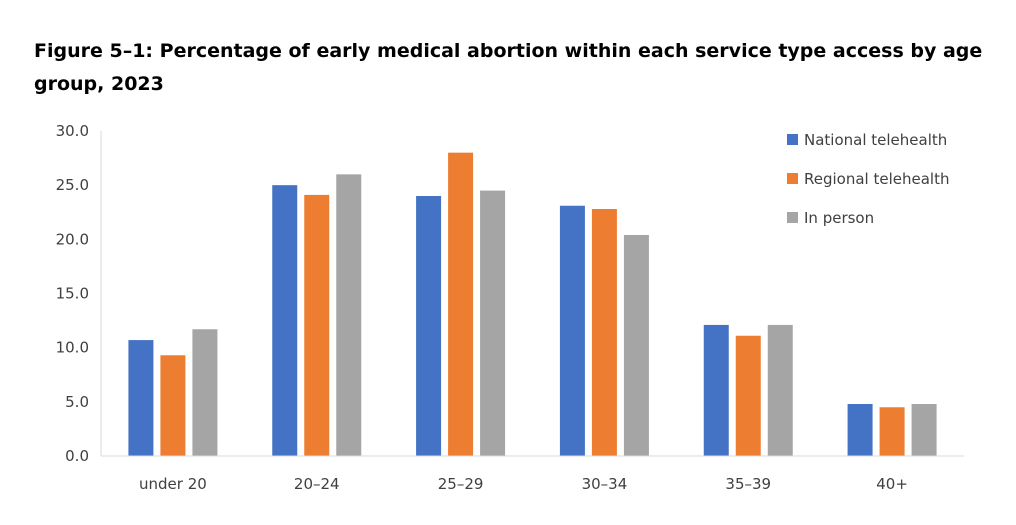 This screenshot has width=1016, height=525. I want to click on legend-item: In person, so click(830, 218).